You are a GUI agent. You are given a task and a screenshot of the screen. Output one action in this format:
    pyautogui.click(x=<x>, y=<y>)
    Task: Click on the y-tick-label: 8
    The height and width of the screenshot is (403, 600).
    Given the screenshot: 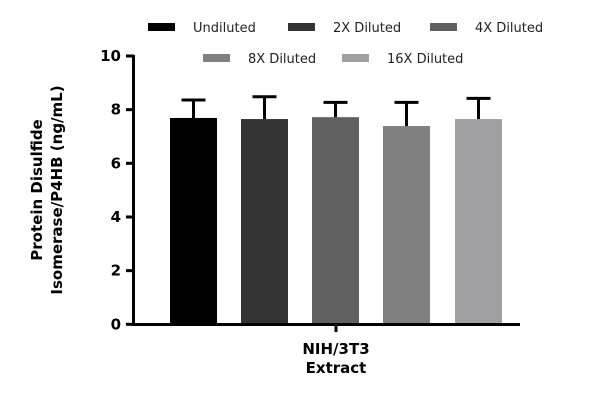 What is the action you would take?
    pyautogui.click(x=116, y=110)
    